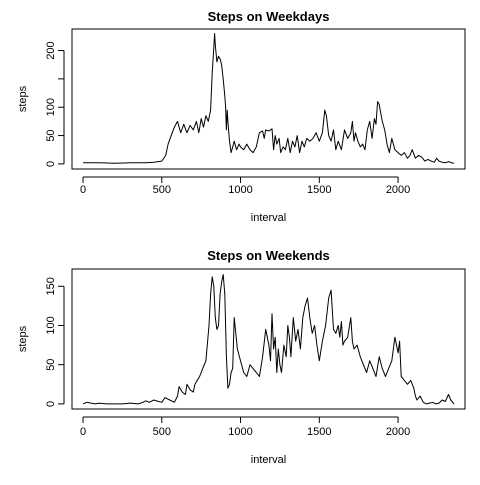  I want to click on x-tick-label-1-2: 1000, so click(240, 190).